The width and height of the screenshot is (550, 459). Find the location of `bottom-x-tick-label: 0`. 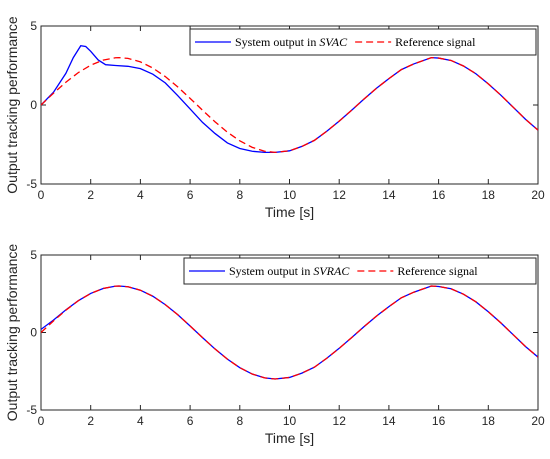

bottom-x-tick-label: 0 is located at coordinates (41, 421).